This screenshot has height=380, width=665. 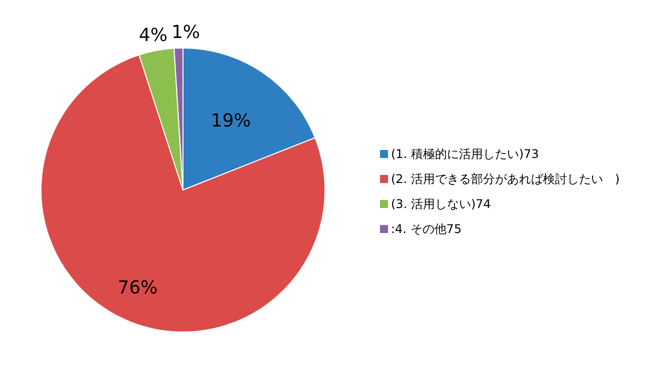 What do you see at coordinates (138, 287) in the screenshot?
I see `data-label: 76%` at bounding box center [138, 287].